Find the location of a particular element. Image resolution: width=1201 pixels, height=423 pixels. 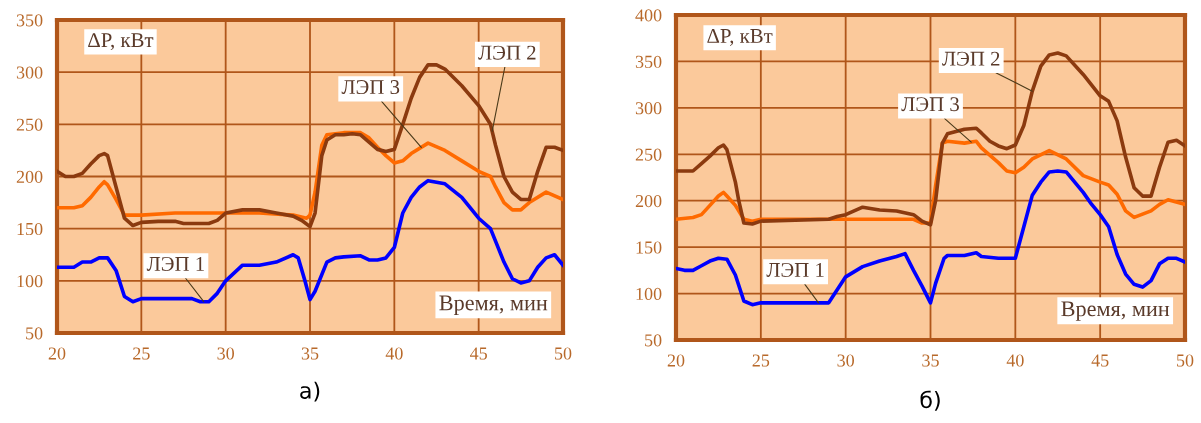

y-tick-label: 400 is located at coordinates (648, 15).